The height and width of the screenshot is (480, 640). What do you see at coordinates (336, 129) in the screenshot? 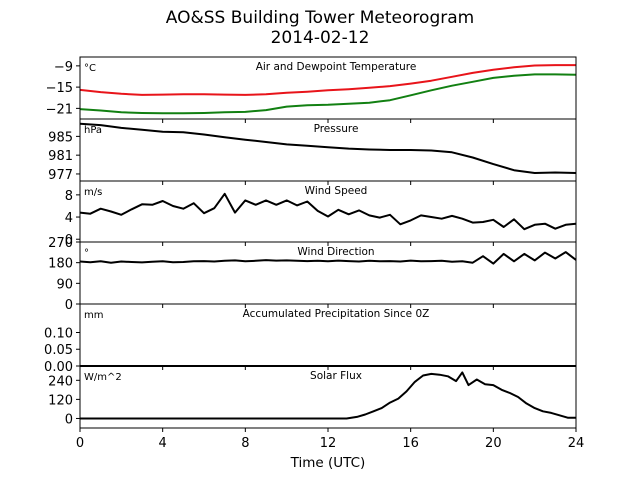
I see `panel-title-pressure: Pressure` at bounding box center [336, 129].